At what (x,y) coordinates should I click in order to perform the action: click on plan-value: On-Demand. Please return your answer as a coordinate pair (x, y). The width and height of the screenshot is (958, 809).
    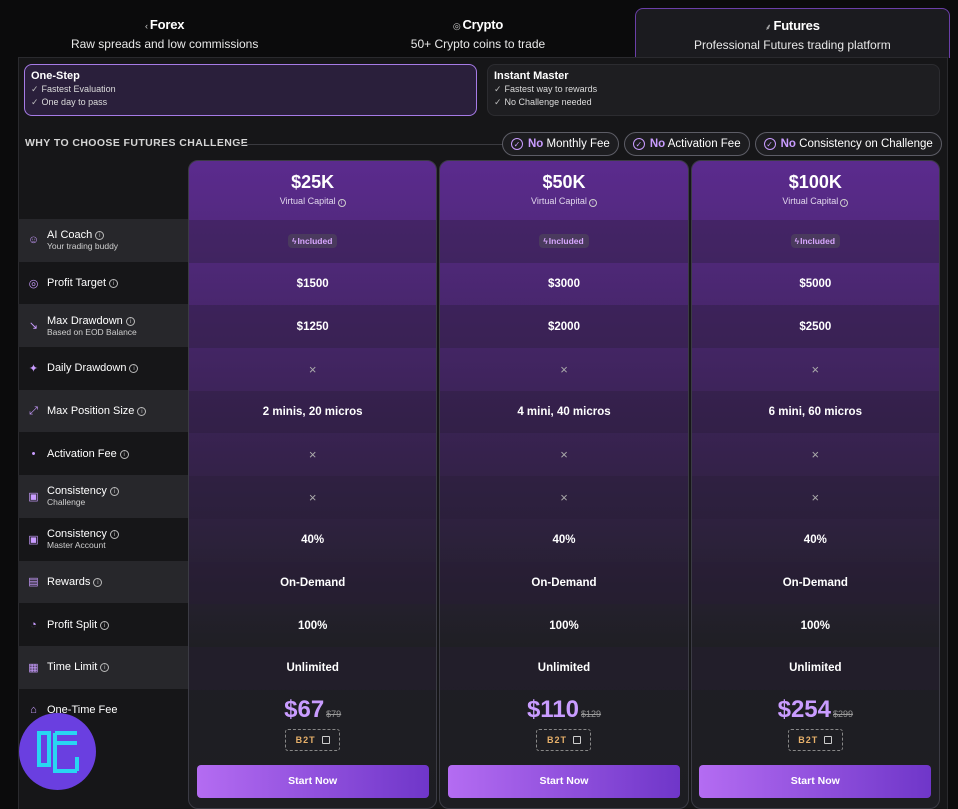
    Looking at the image, I should click on (815, 582).